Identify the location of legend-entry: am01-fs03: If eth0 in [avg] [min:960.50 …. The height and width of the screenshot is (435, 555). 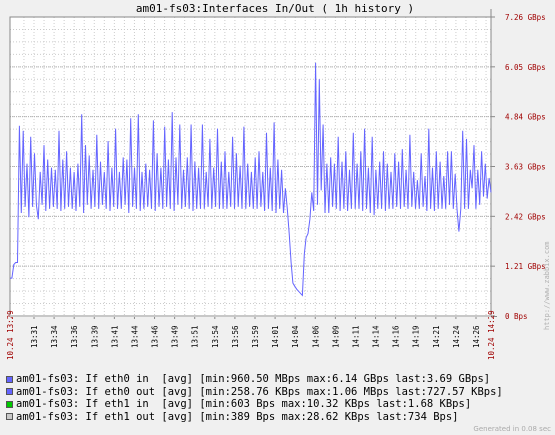
(254, 379).